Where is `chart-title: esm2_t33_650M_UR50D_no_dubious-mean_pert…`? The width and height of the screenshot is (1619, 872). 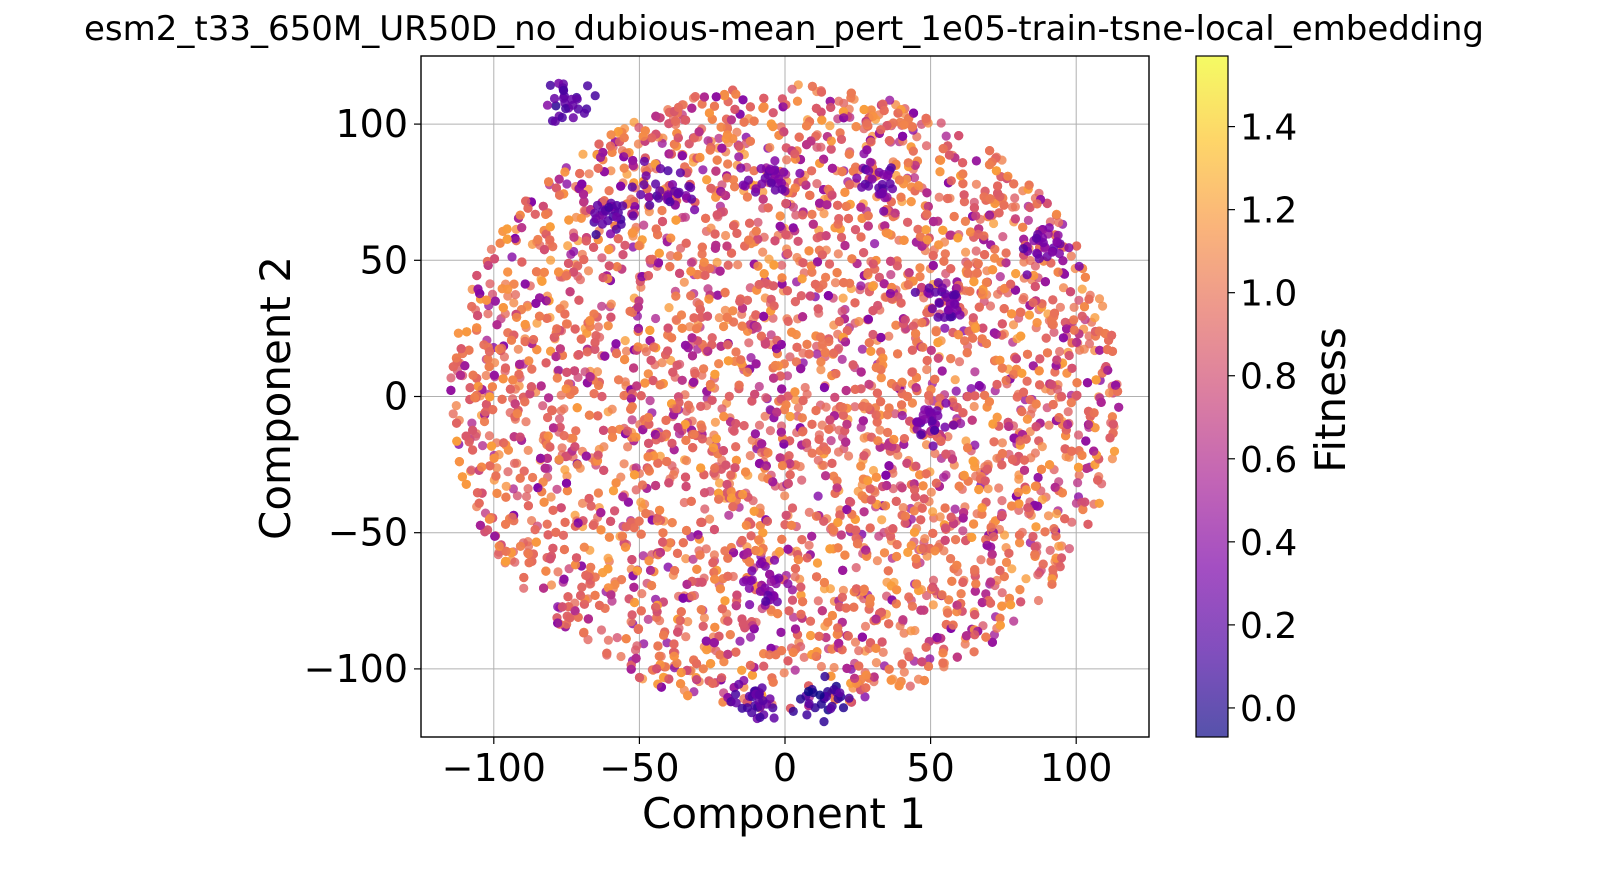 chart-title: esm2_t33_650M_UR50D_no_dubious-mean_pert… is located at coordinates (784, 29).